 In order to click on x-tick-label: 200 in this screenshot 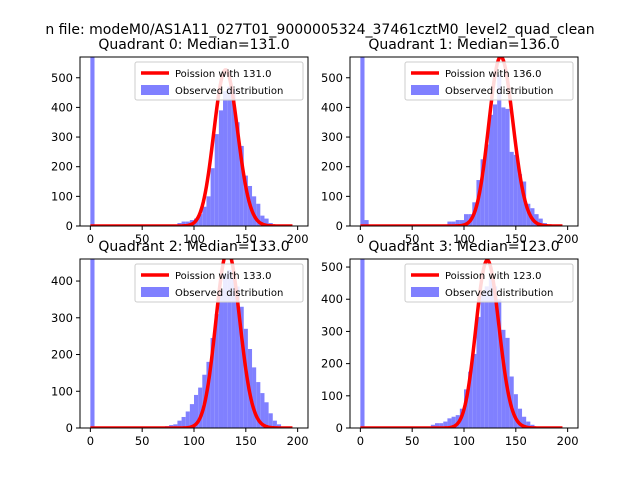, I will do `click(568, 239)`.